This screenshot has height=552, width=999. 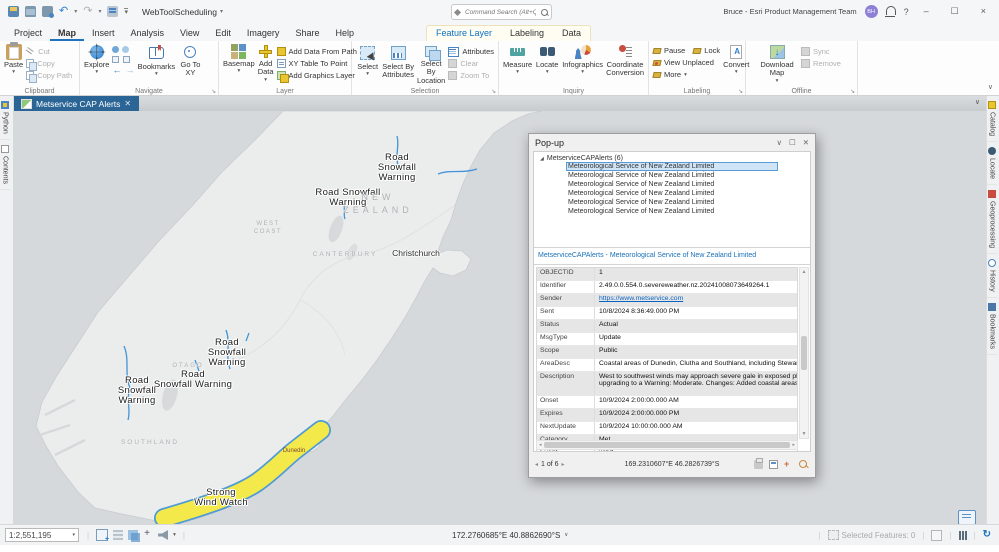 What do you see at coordinates (581, 158) in the screenshot?
I see `popup-layer-group: ◢ MetserviceCAPAlerts (6)` at bounding box center [581, 158].